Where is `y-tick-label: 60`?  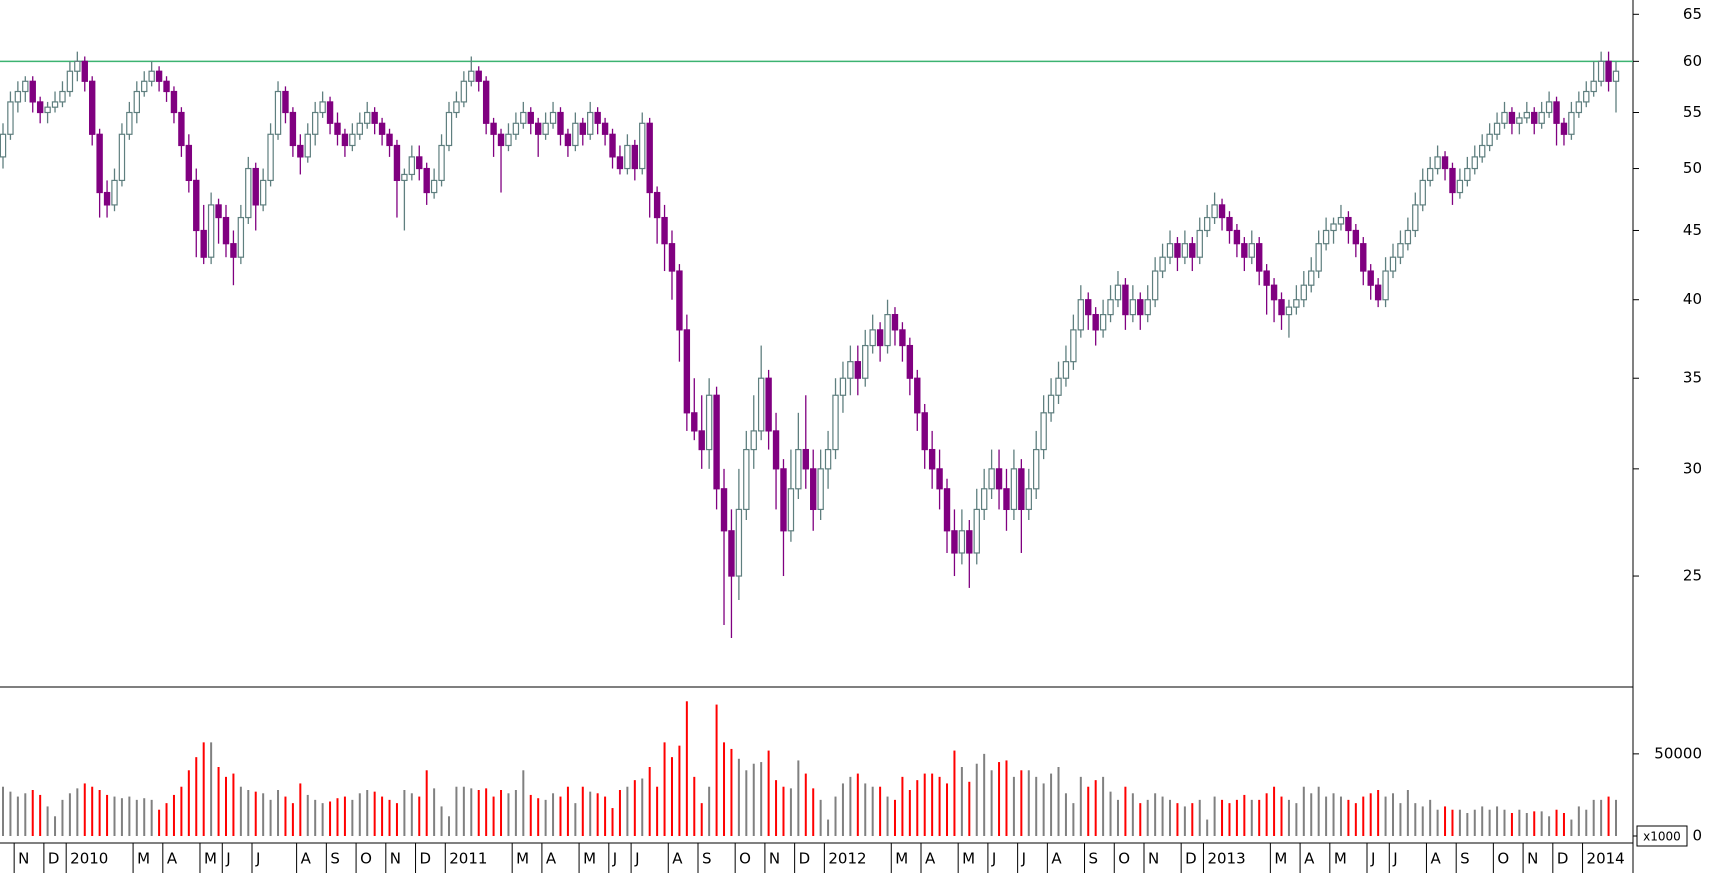 y-tick-label: 60 is located at coordinates (1692, 61).